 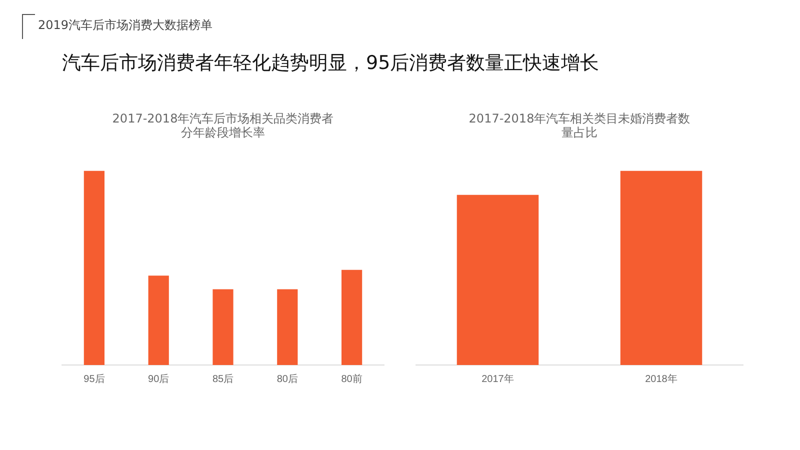 I want to click on x-tick-label: 85后, so click(x=223, y=378).